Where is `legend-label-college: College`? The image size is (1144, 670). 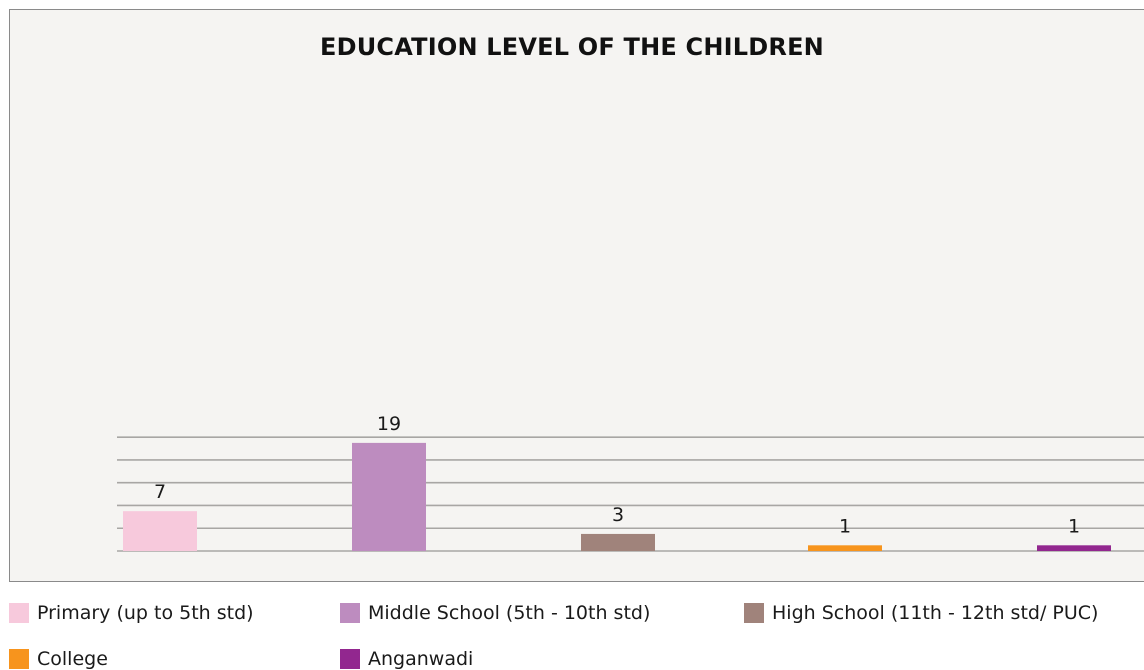 legend-label-college: College is located at coordinates (72, 659).